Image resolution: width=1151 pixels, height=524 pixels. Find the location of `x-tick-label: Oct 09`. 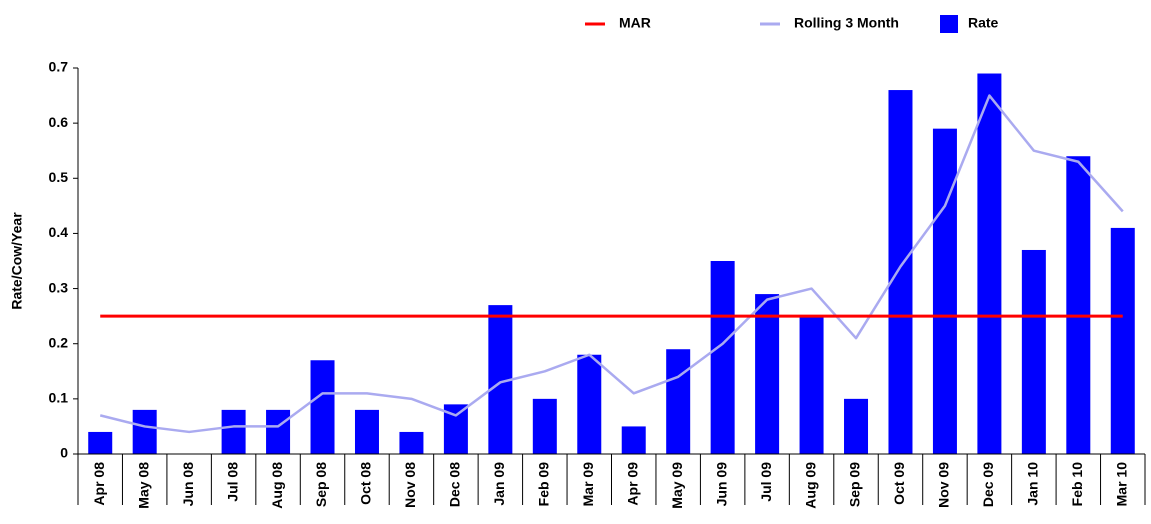

x-tick-label: Oct 09 is located at coordinates (899, 483).